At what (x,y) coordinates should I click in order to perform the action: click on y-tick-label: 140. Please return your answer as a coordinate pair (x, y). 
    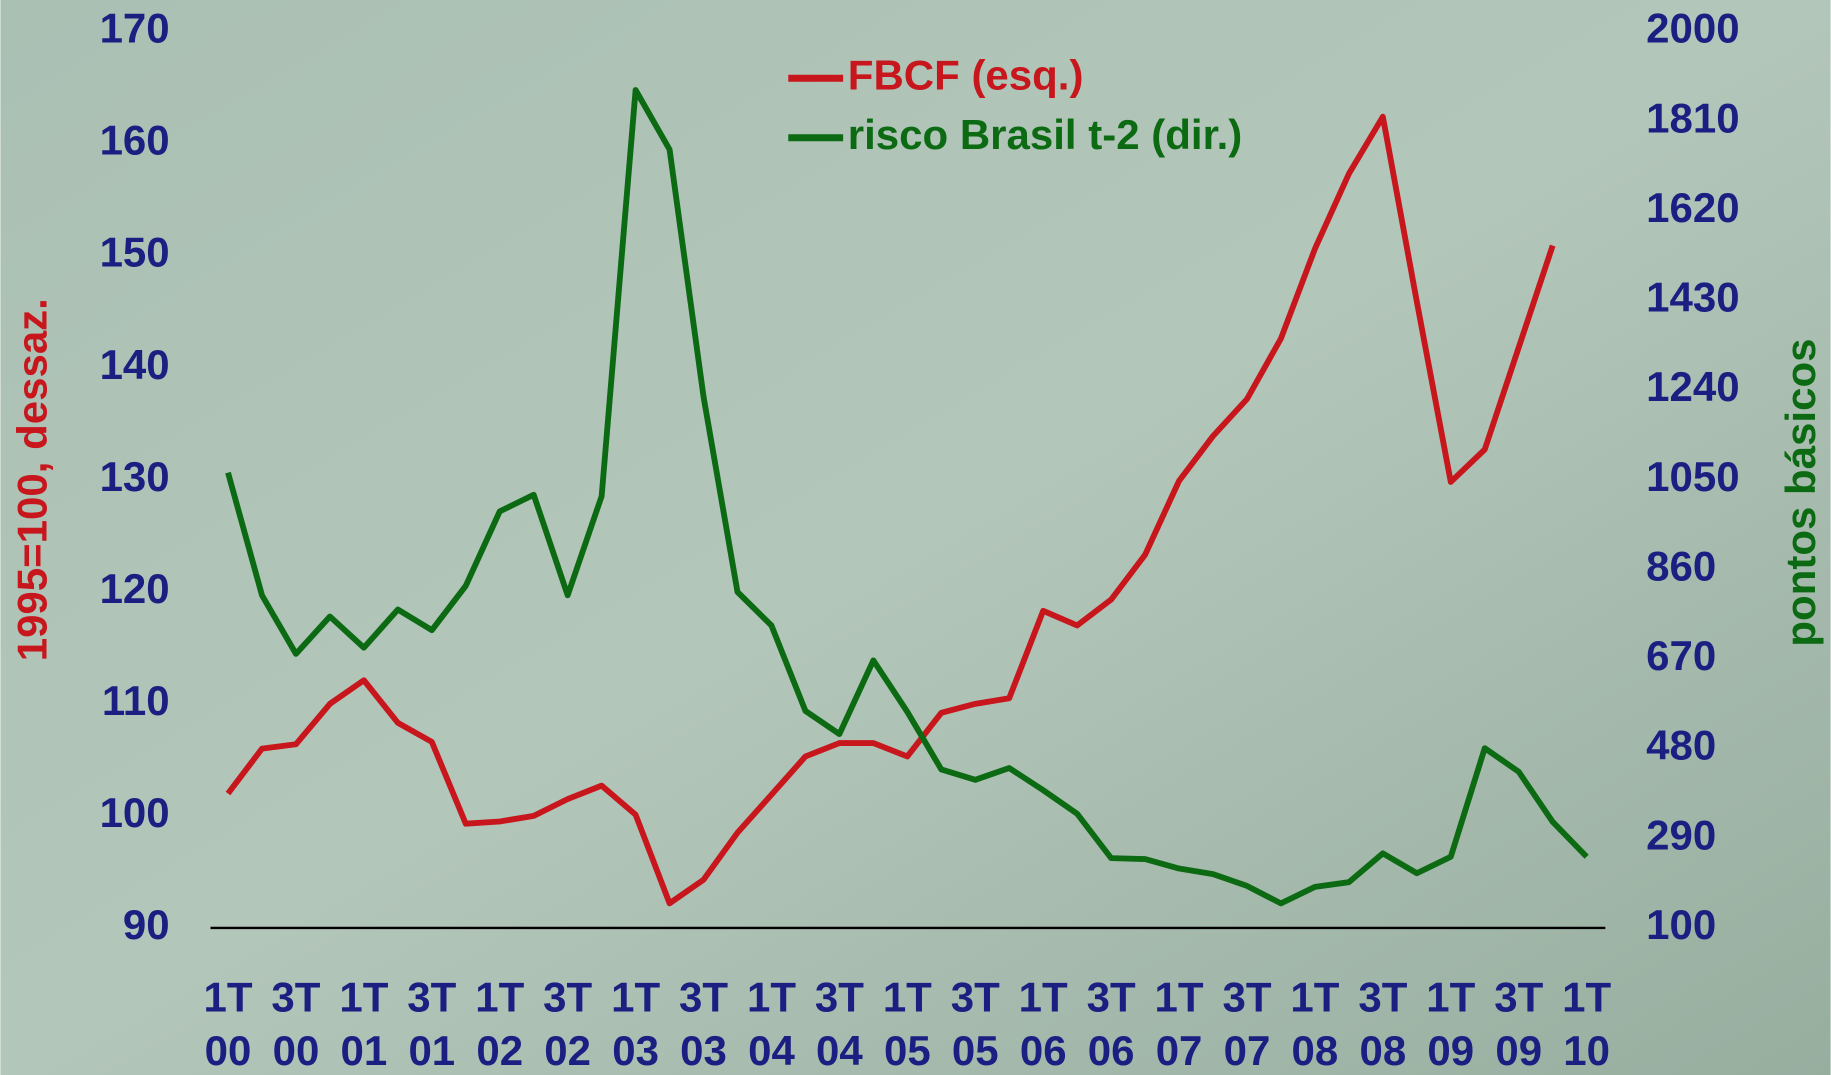
    Looking at the image, I should click on (135, 364).